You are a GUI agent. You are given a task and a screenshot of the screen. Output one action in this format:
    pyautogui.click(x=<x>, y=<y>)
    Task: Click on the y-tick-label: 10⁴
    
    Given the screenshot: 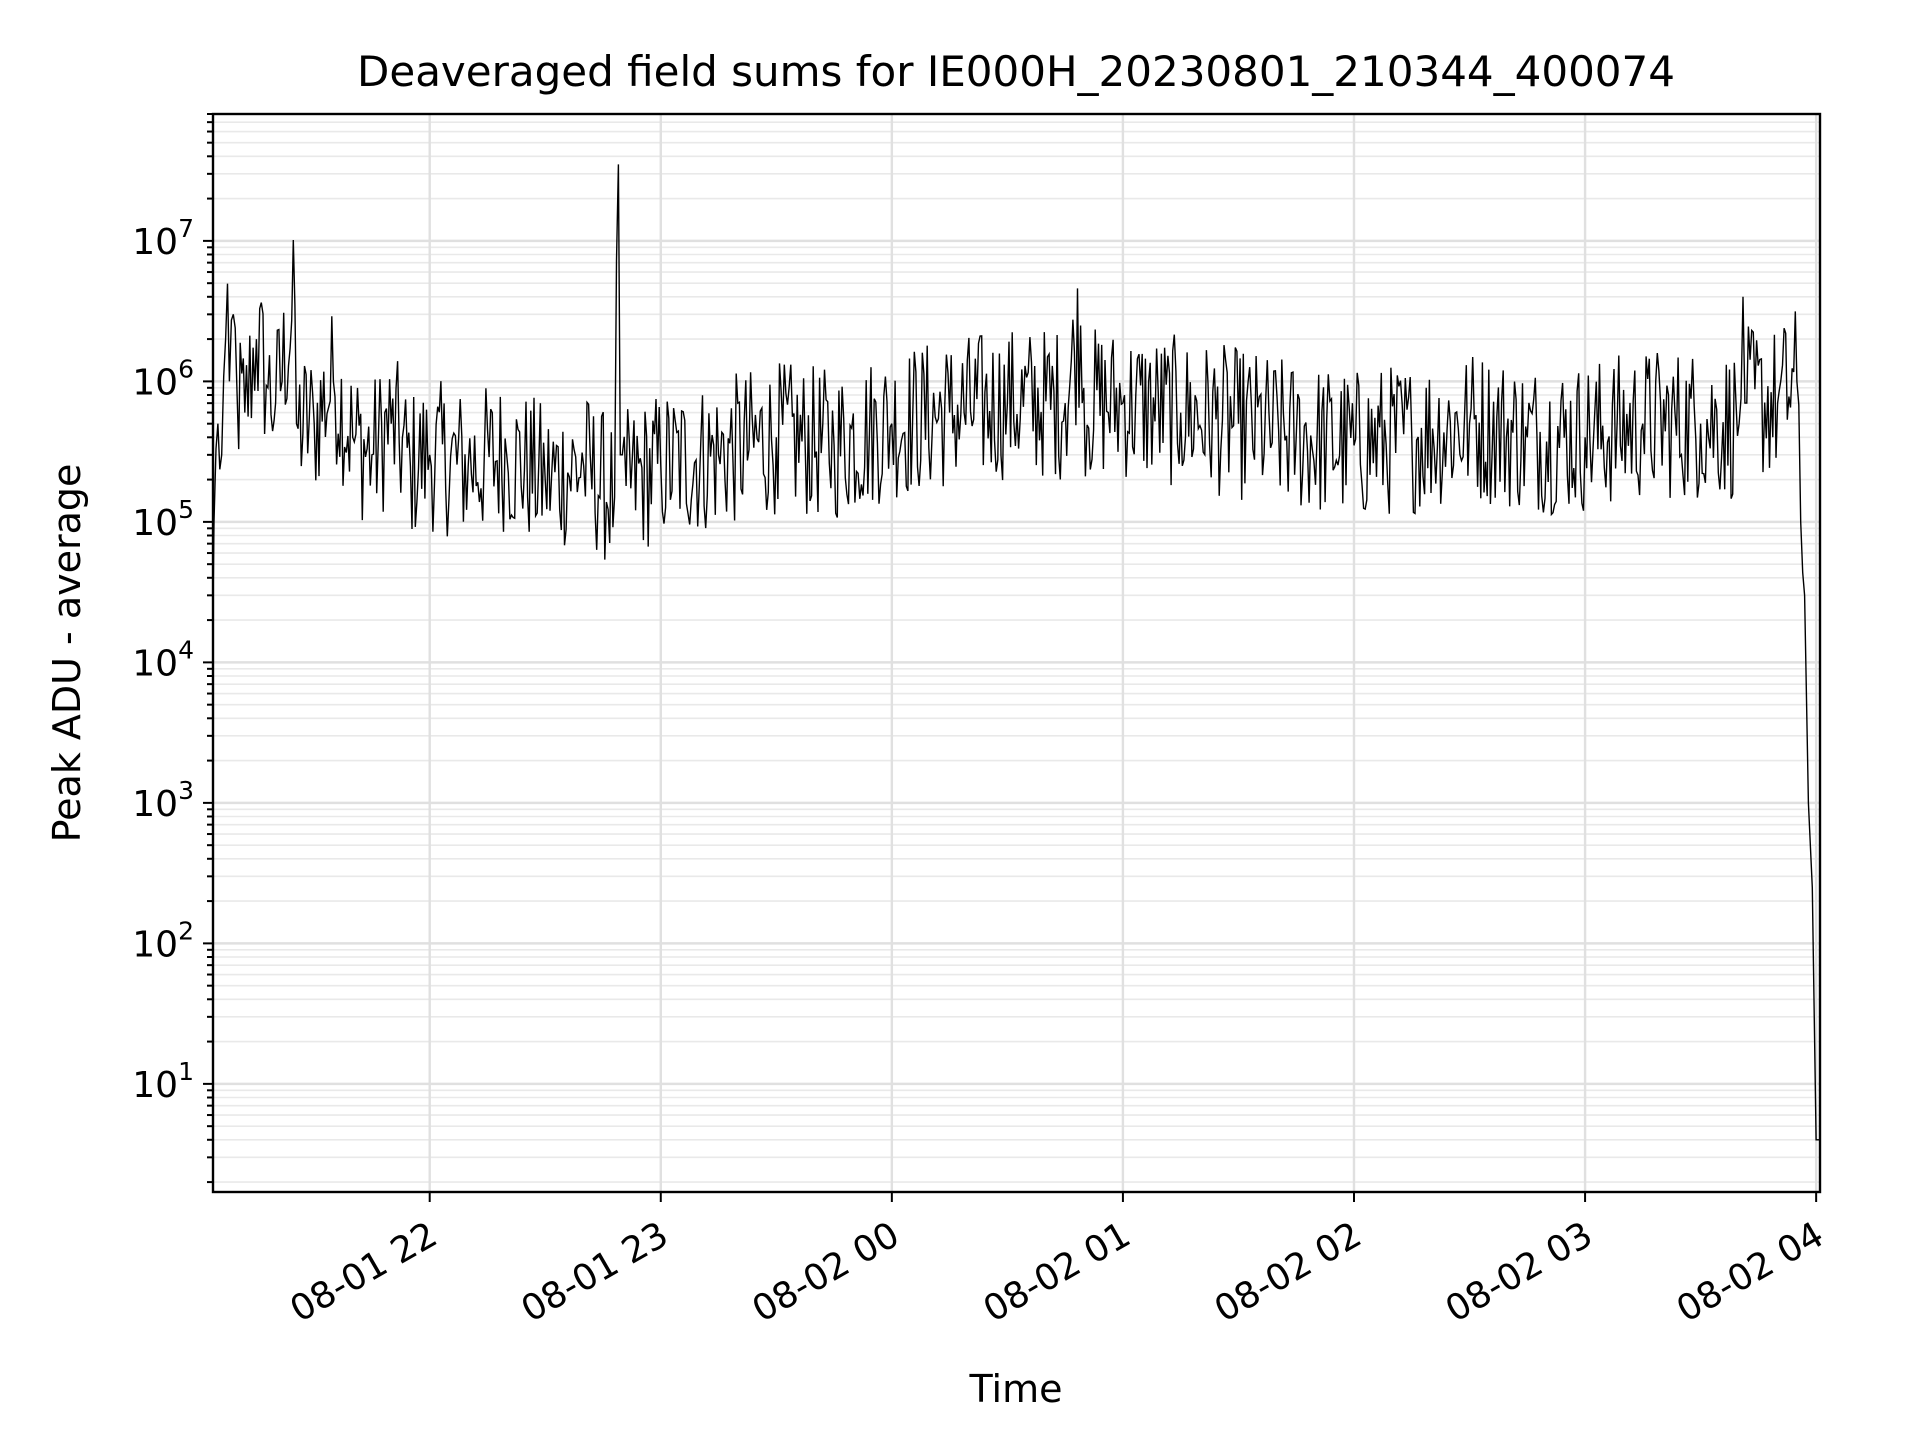 What is the action you would take?
    pyautogui.click(x=163, y=659)
    